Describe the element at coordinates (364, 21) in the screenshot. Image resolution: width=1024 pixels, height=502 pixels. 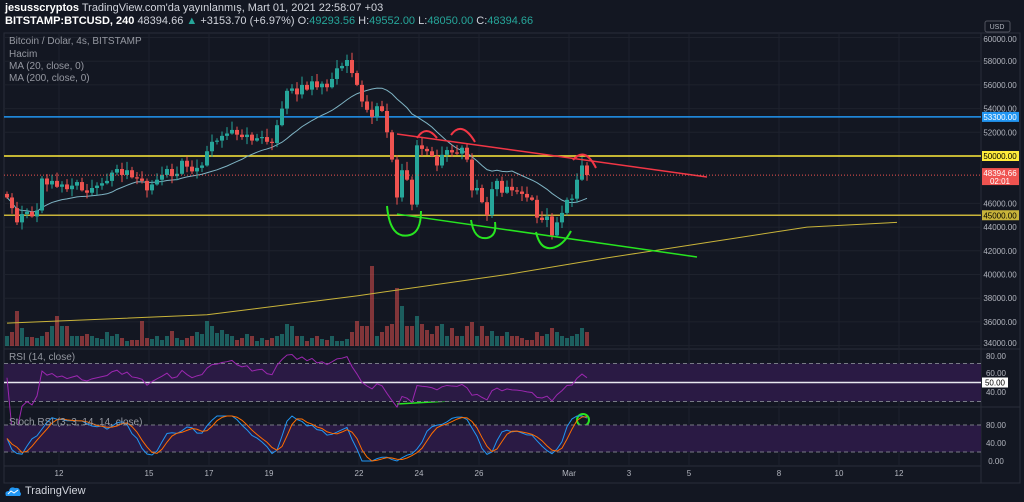
I see `high-label: H:` at that location.